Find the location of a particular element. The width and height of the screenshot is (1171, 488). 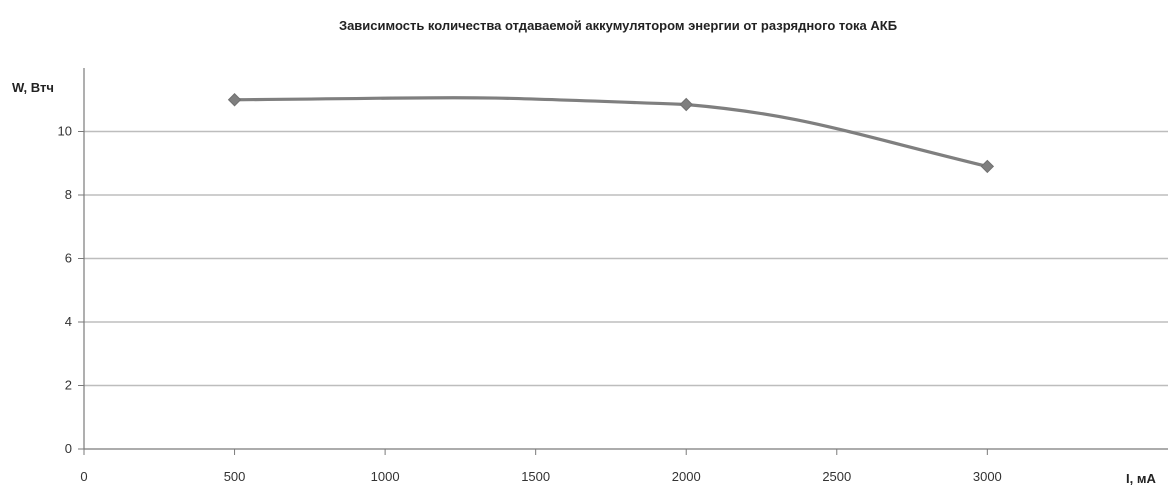

y-ticks: 0 2 4 6 8 10 is located at coordinates (71, 290).